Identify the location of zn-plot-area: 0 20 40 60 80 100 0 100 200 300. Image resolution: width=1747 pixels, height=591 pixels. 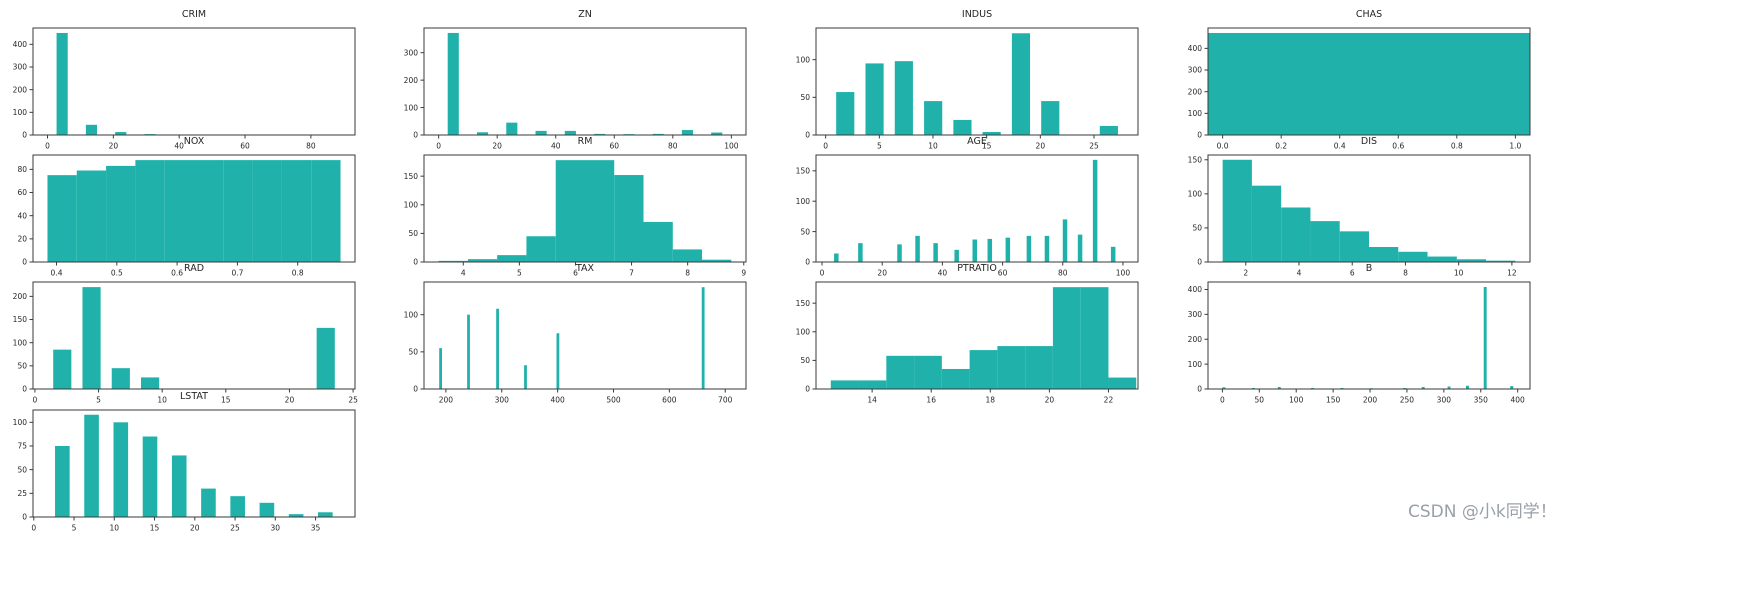
(575, 89).